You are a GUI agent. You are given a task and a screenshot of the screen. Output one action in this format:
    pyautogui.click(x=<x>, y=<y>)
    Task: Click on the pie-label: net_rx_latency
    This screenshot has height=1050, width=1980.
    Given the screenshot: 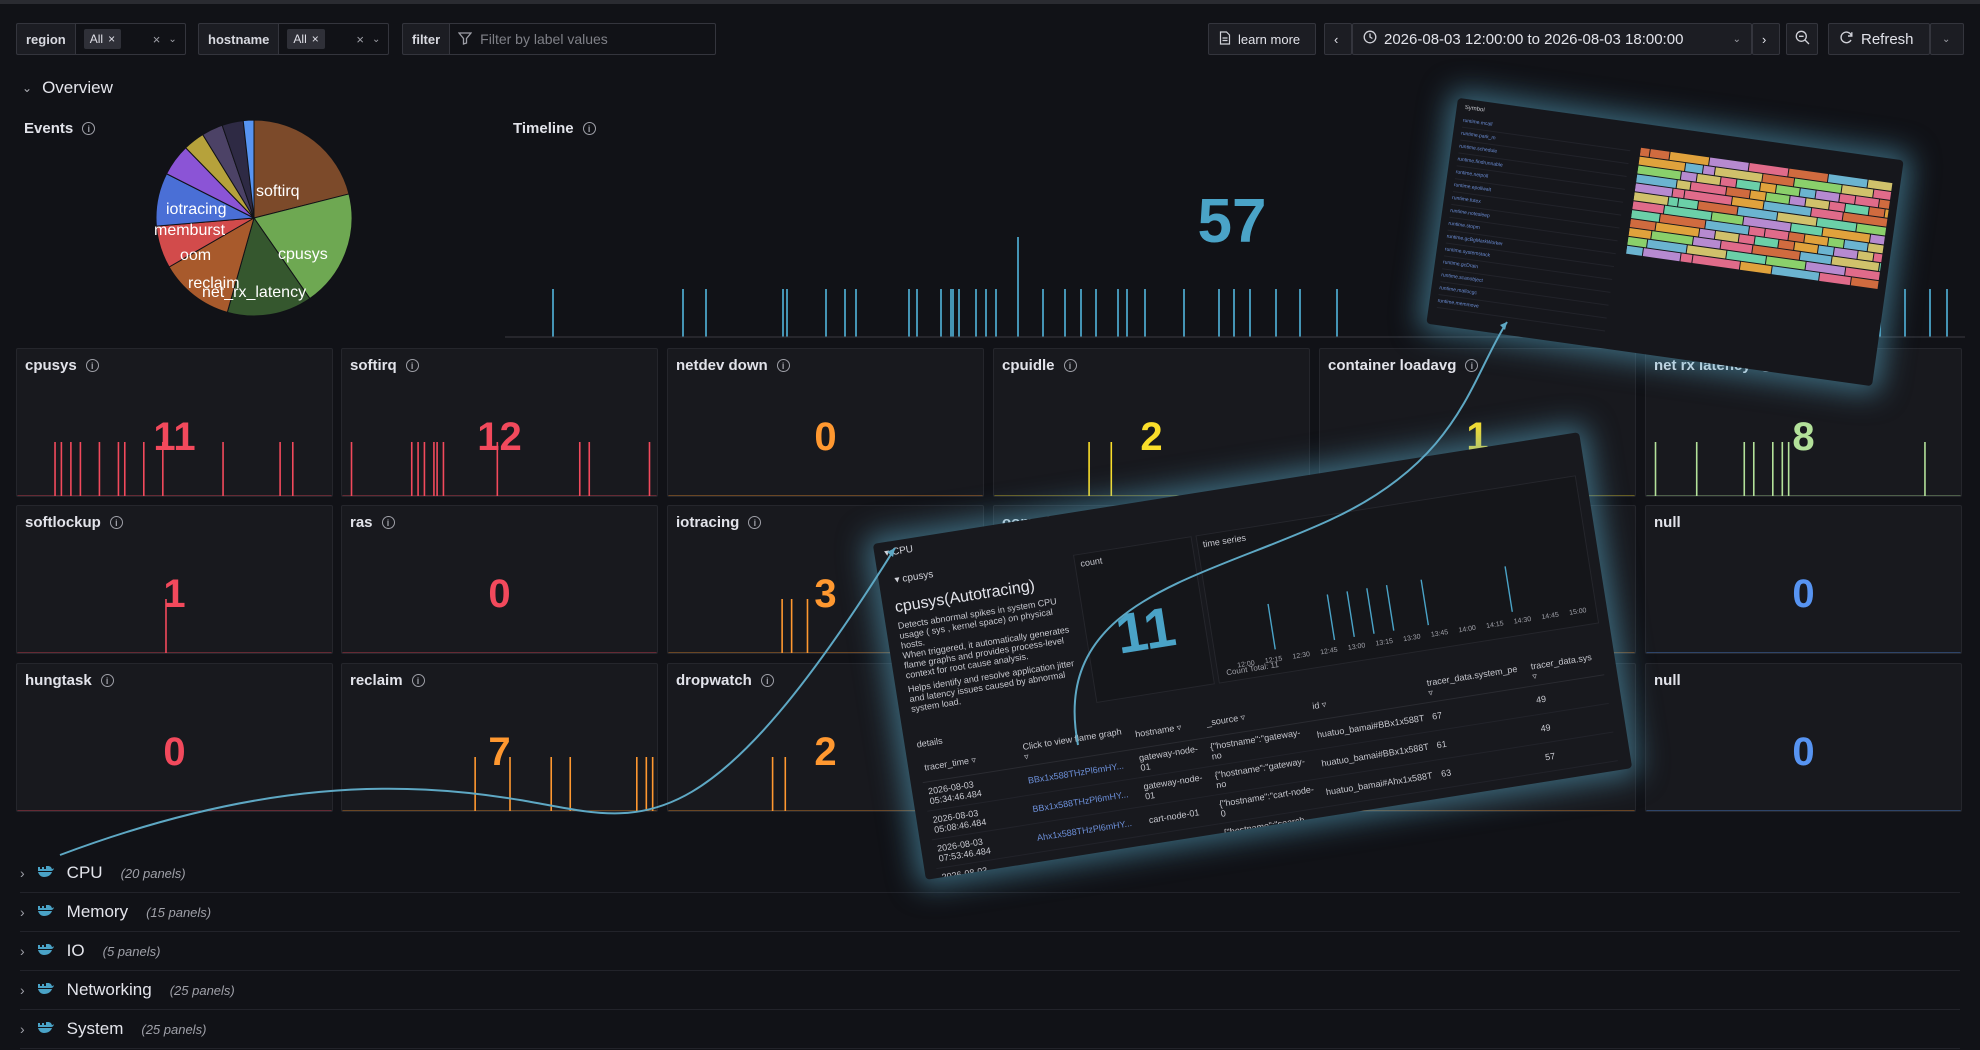 What is the action you would take?
    pyautogui.click(x=254, y=292)
    